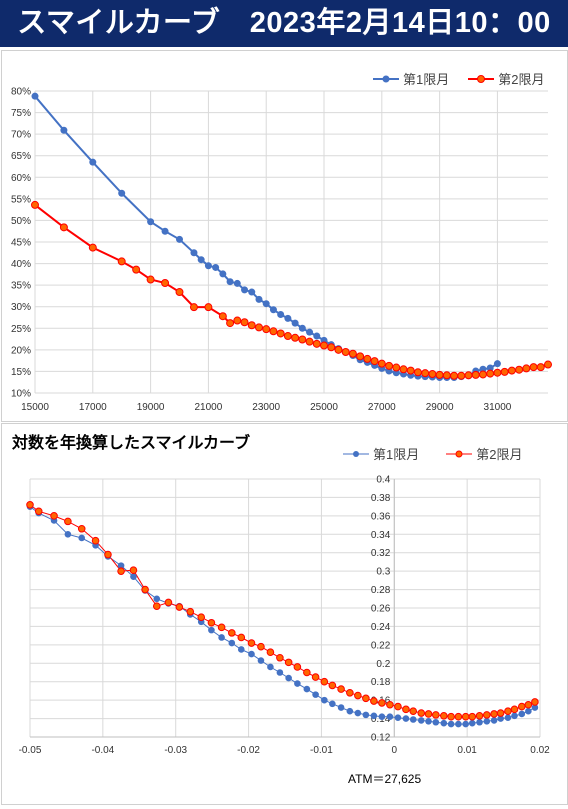 The height and width of the screenshot is (809, 568). Describe the element at coordinates (449, 78) in the screenshot. I see `chart1-legend: 第1限月 第2限月` at that location.